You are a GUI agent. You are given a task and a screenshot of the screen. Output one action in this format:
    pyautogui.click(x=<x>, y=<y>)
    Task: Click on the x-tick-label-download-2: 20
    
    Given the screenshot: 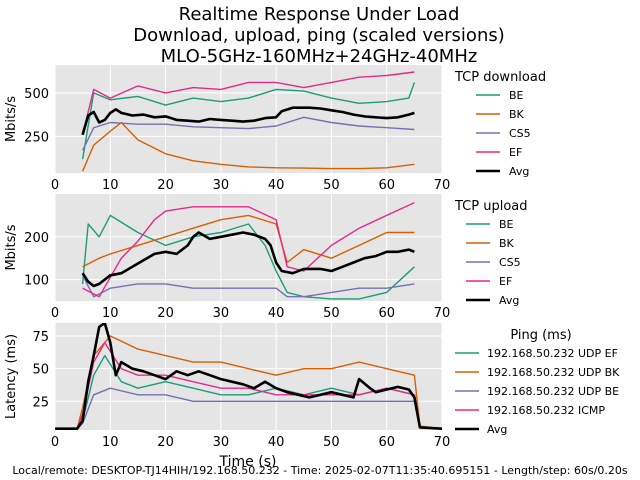 What is the action you would take?
    pyautogui.click(x=165, y=185)
    